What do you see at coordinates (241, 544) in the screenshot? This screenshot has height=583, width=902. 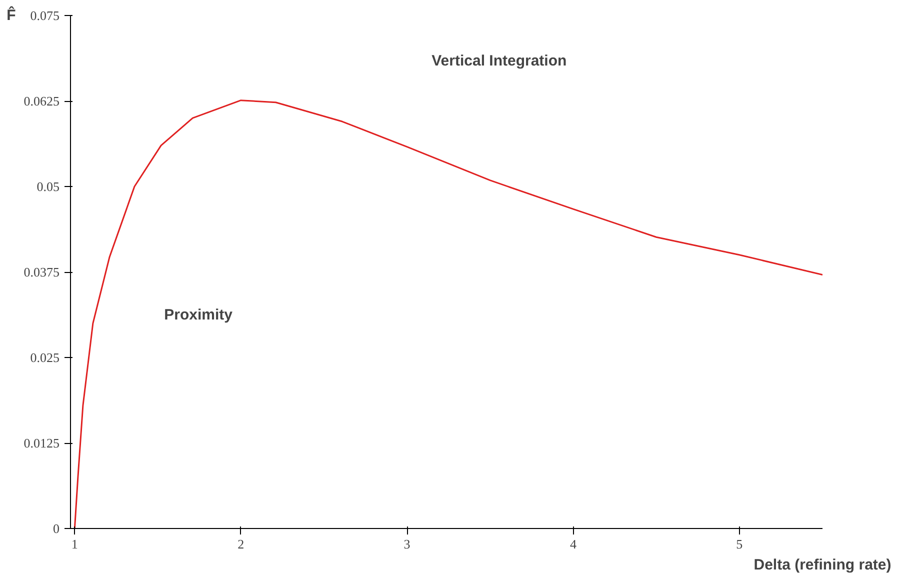 I see `x-tick-label: 2` at bounding box center [241, 544].